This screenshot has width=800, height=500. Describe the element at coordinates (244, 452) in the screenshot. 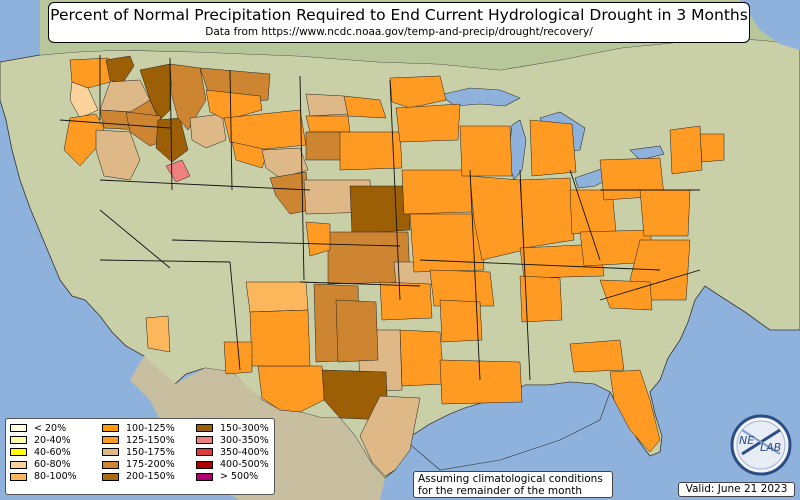

I see `legend-label: 350-400%` at that location.